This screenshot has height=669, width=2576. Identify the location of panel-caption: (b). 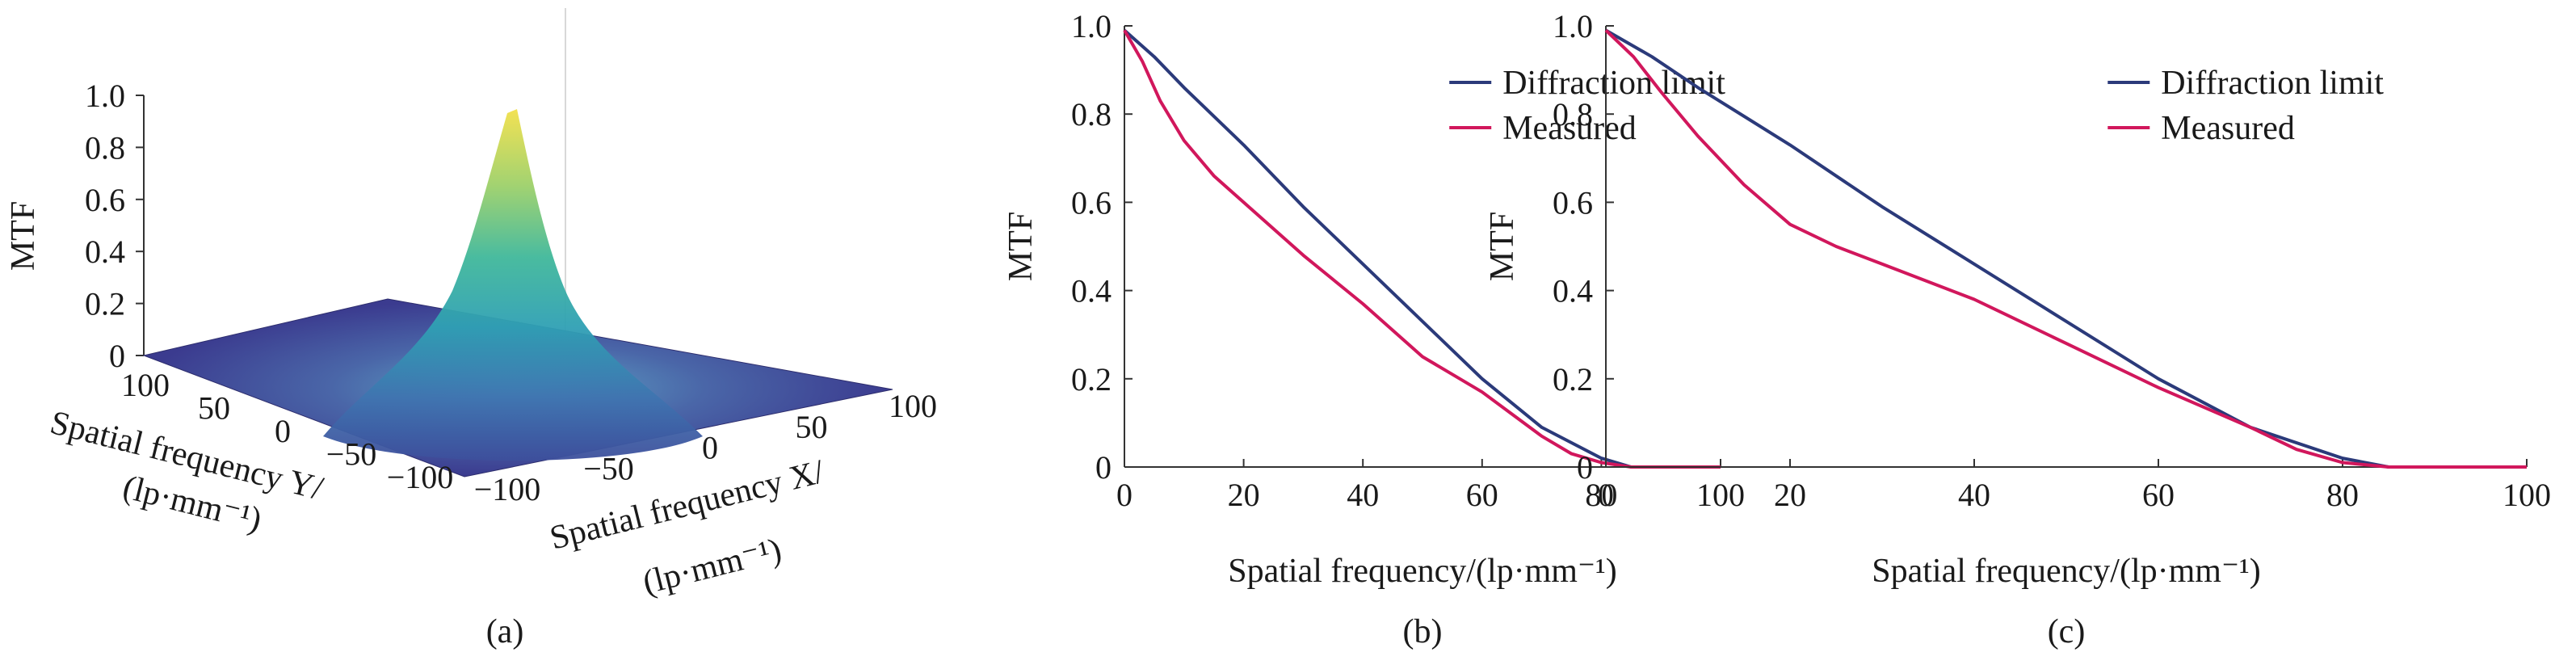
(1423, 632).